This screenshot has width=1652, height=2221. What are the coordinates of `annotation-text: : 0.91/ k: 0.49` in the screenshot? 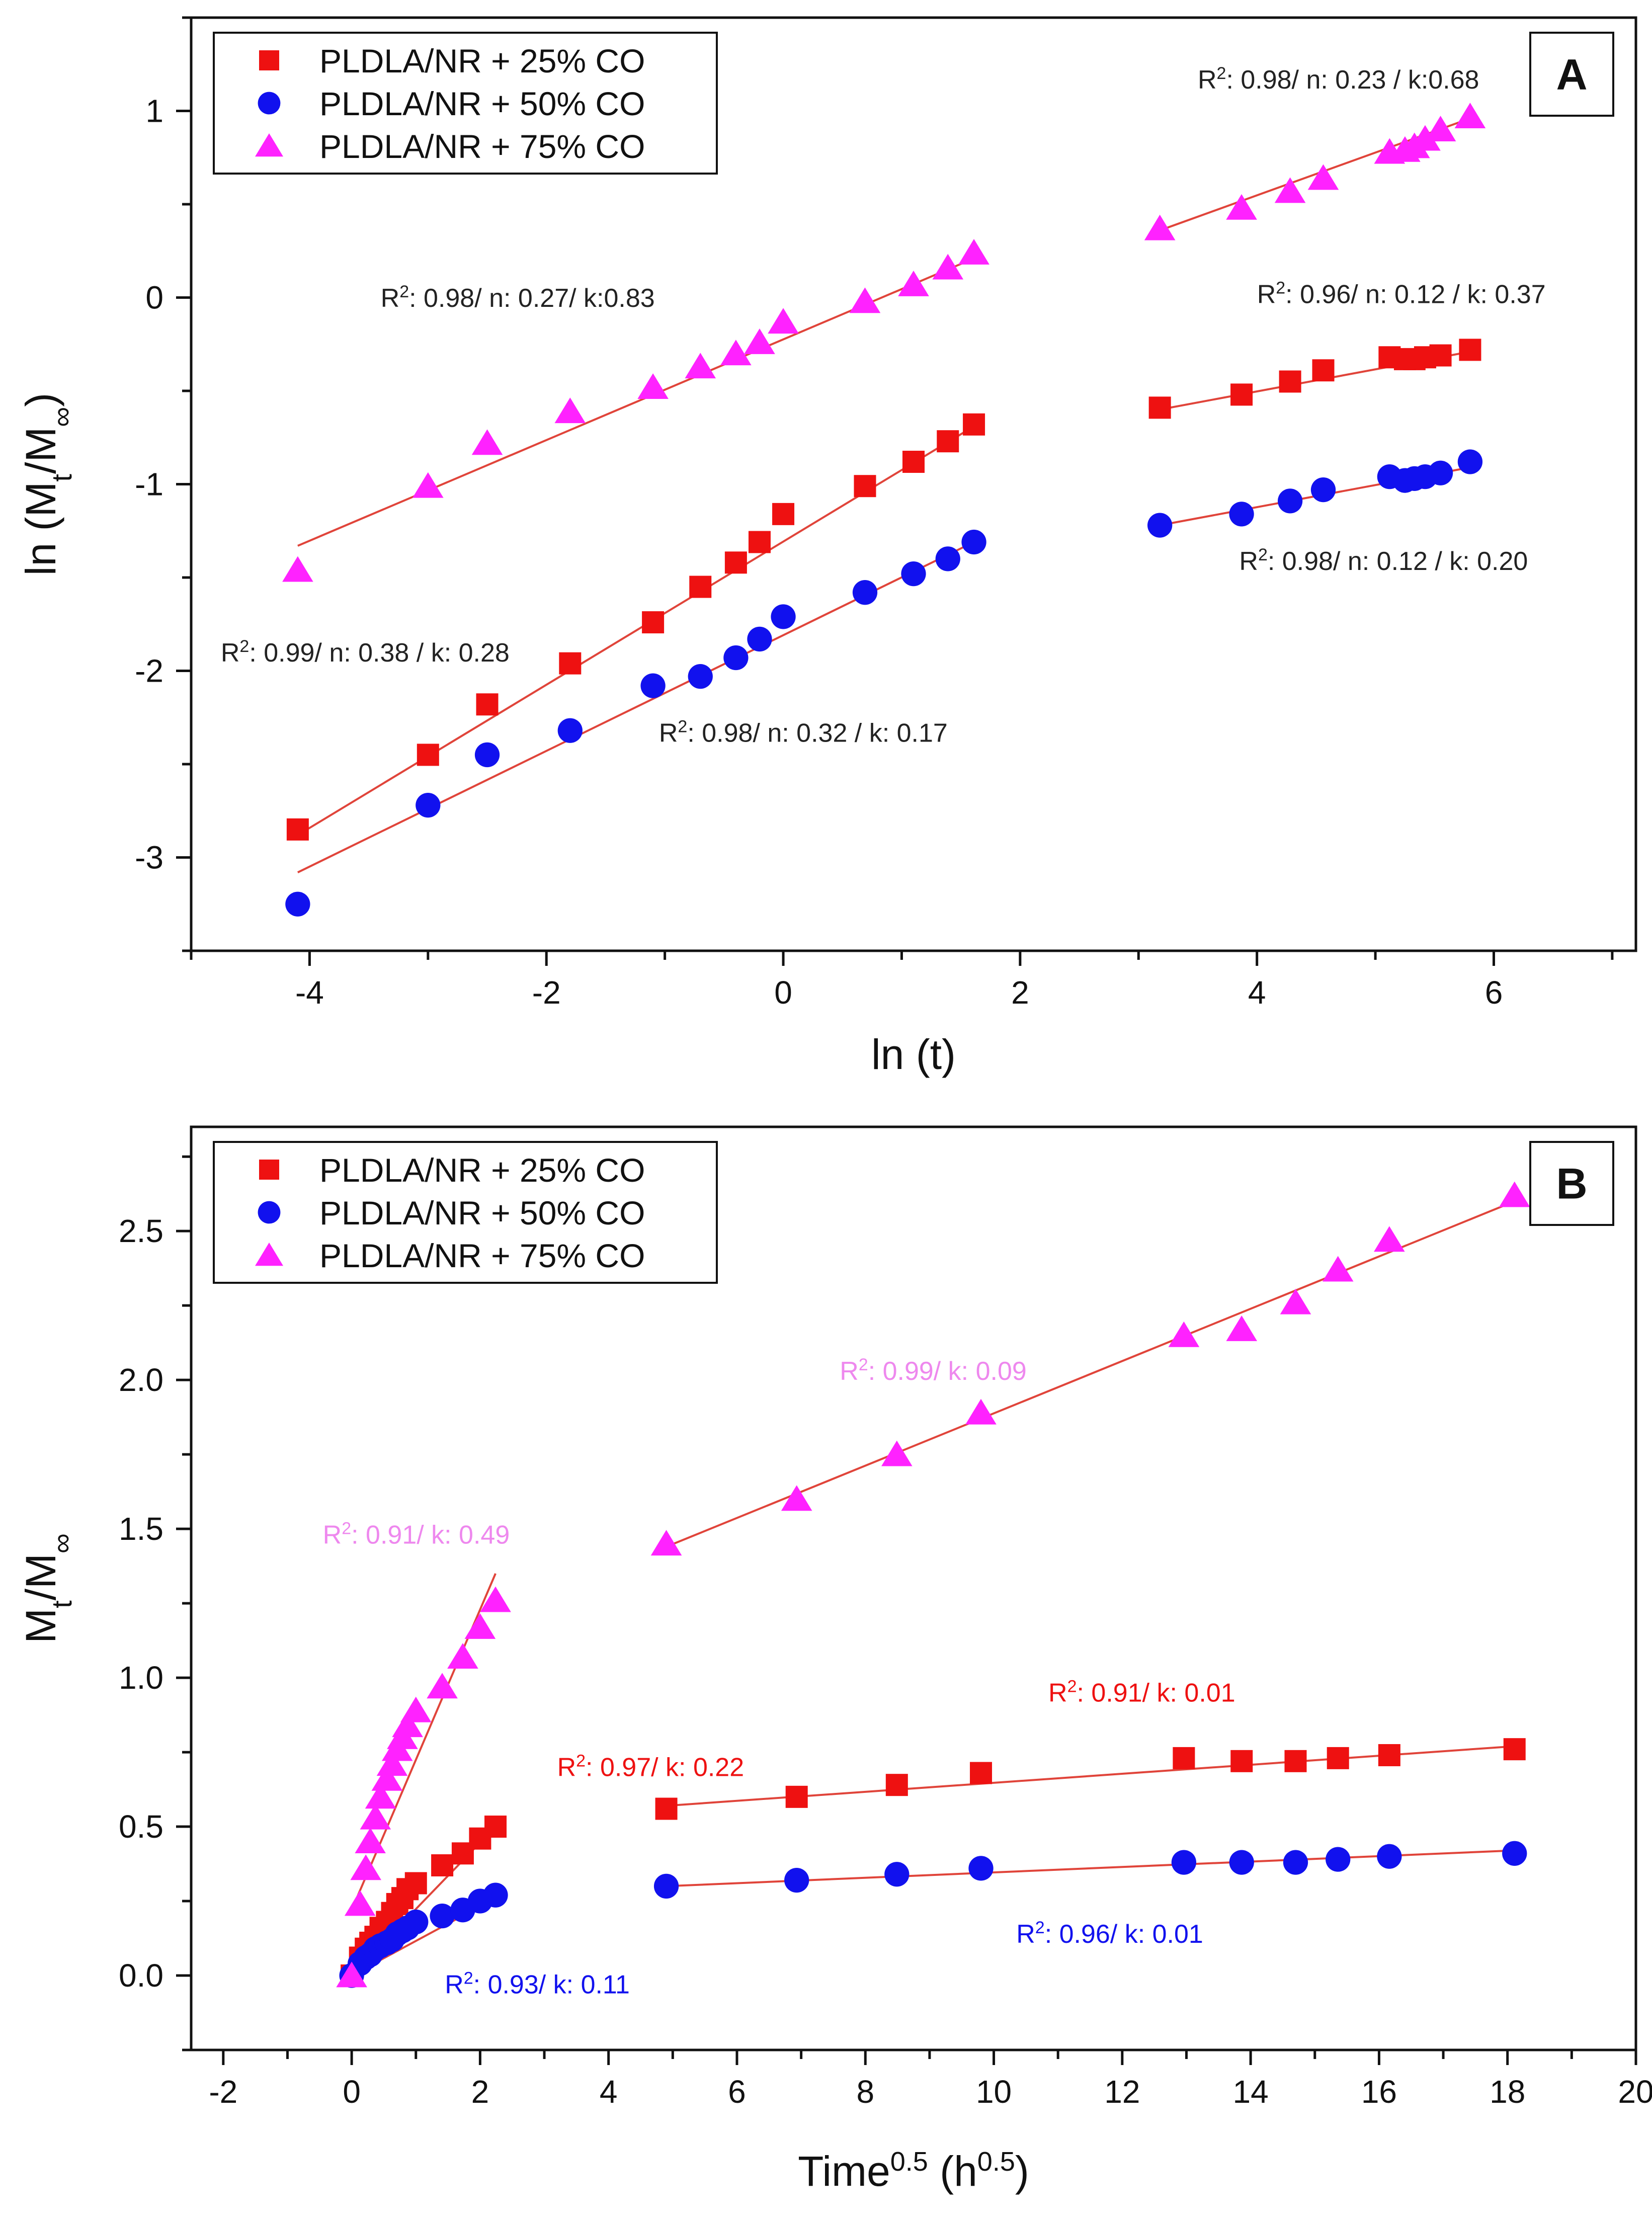 It's located at (430, 1535).